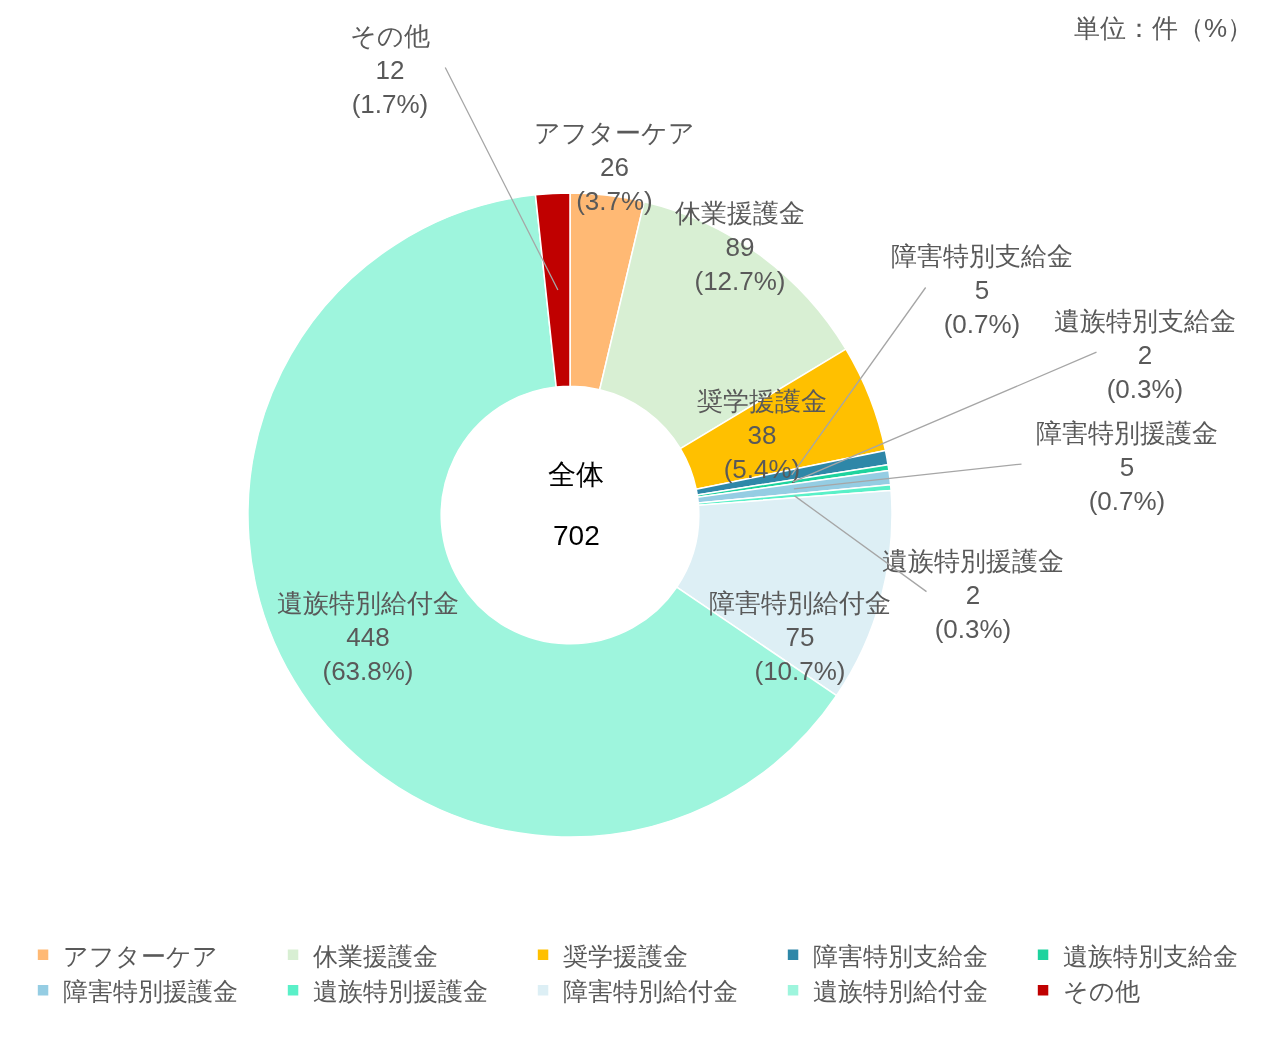  Describe the element at coordinates (800, 653) in the screenshot. I see `data-label: 75 (10.7%)` at that location.